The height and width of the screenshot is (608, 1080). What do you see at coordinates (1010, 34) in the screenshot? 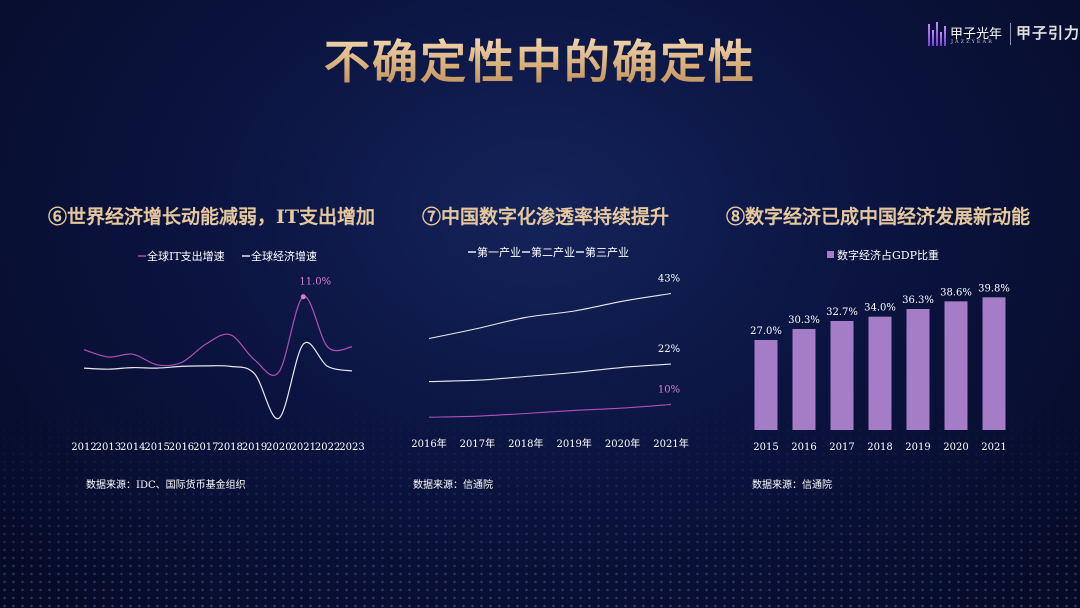
I see `logo-divider` at bounding box center [1010, 34].